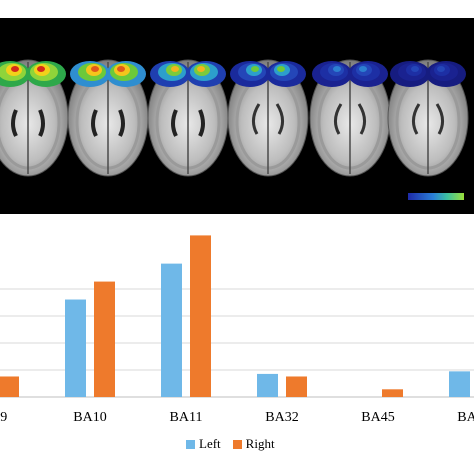 Image resolution: width=474 pixels, height=474 pixels. I want to click on x-tick-label: BA10, so click(89, 417).